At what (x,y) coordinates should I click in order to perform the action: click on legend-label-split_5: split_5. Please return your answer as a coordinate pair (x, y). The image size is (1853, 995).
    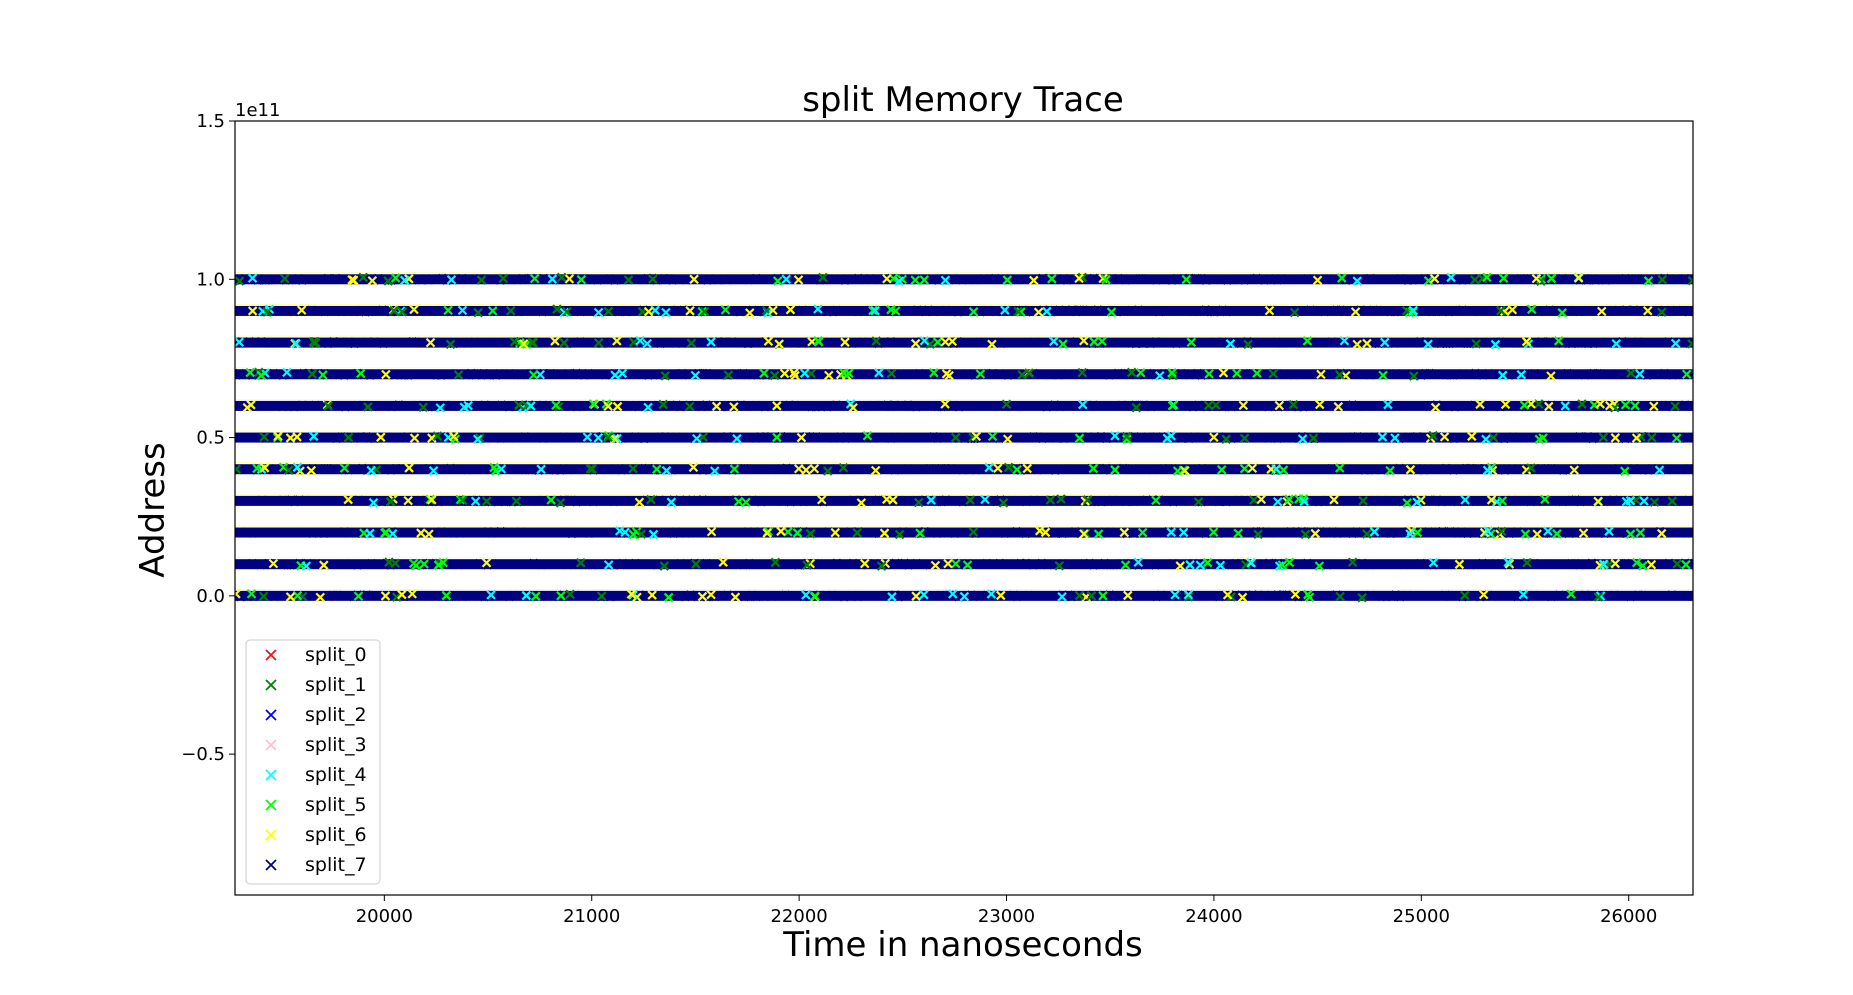
    Looking at the image, I should click on (336, 805).